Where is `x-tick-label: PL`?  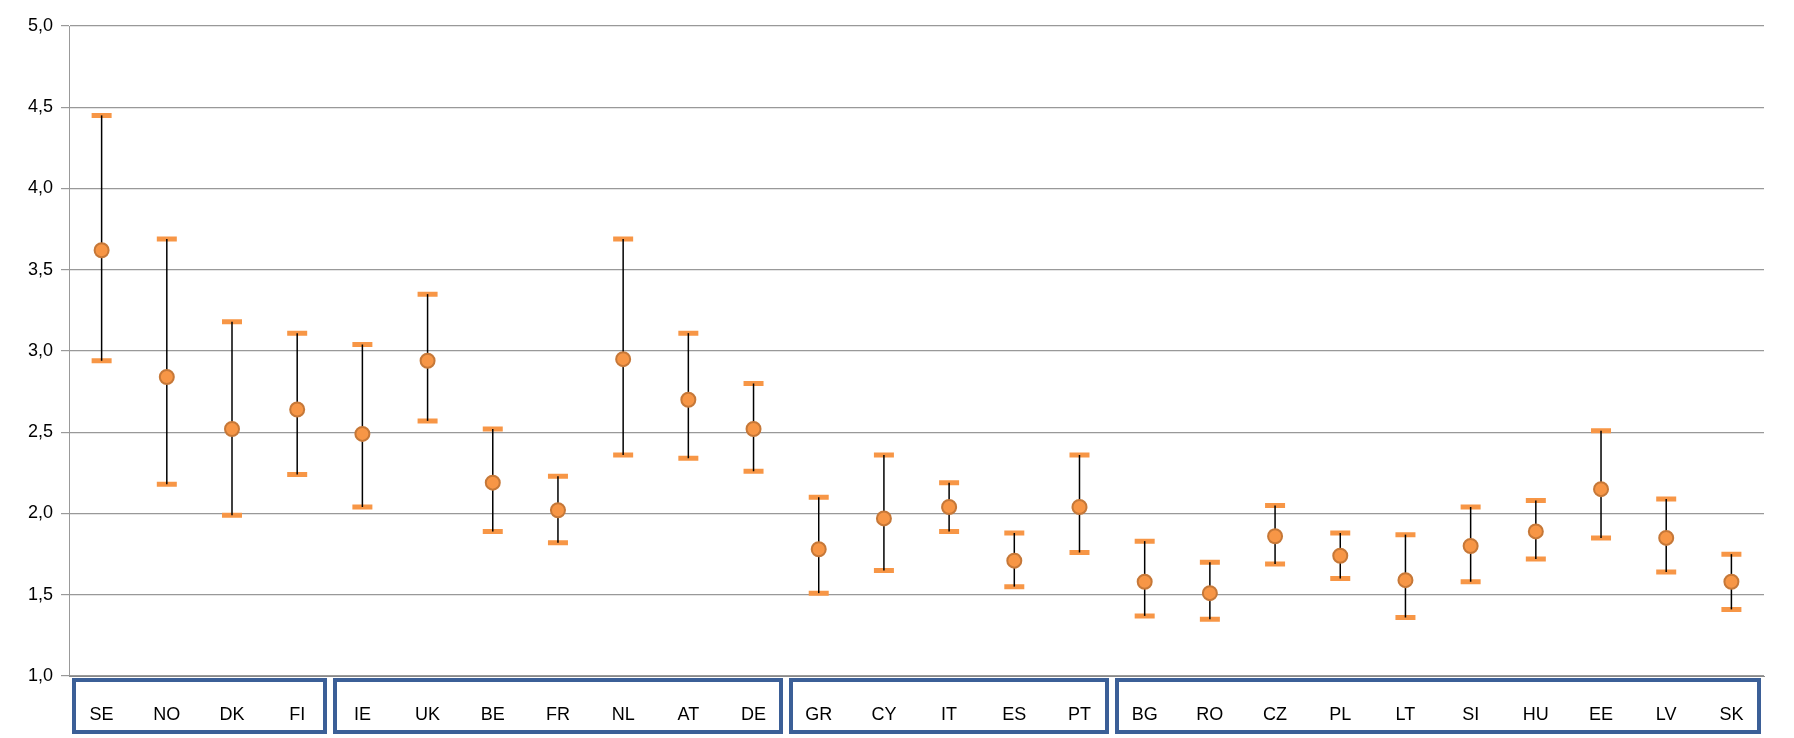 x-tick-label: PL is located at coordinates (1340, 713).